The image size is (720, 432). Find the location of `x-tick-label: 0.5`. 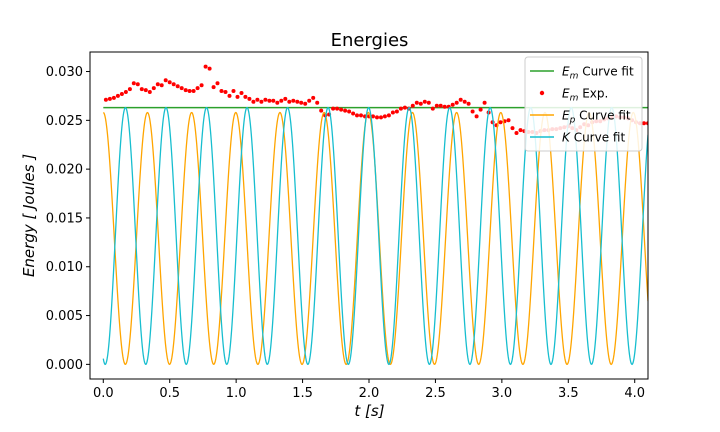

x-tick-label: 0.5 is located at coordinates (169, 393).